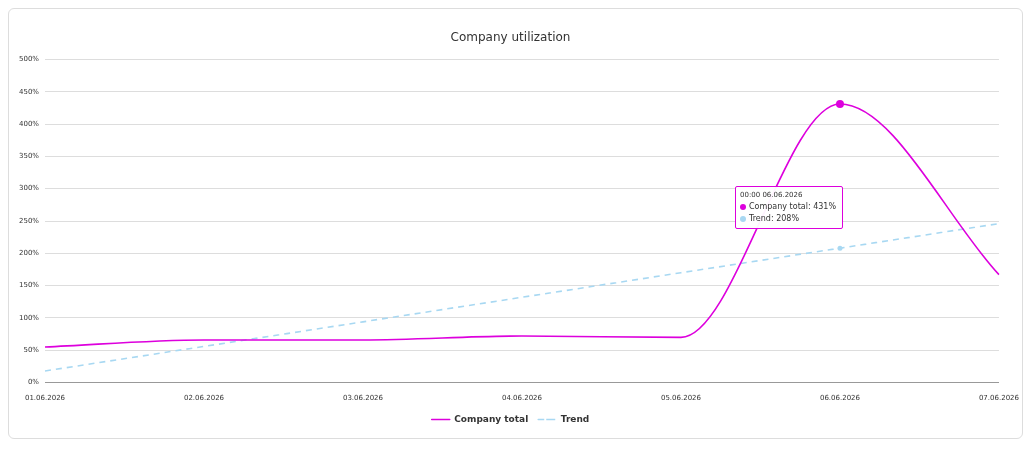 Image resolution: width=1035 pixels, height=449 pixels. What do you see at coordinates (510, 37) in the screenshot?
I see `chart-title: Company utilization` at bounding box center [510, 37].